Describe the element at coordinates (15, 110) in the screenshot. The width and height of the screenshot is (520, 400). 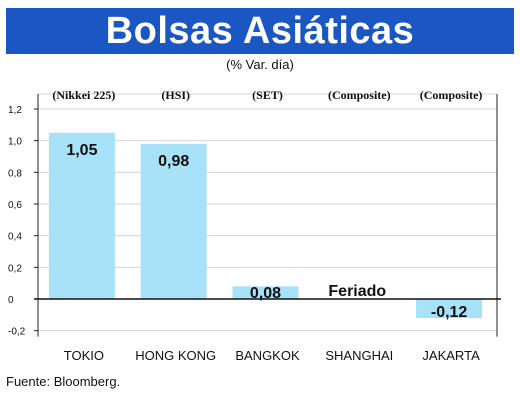
I see `y-tick-label: 1,2` at that location.